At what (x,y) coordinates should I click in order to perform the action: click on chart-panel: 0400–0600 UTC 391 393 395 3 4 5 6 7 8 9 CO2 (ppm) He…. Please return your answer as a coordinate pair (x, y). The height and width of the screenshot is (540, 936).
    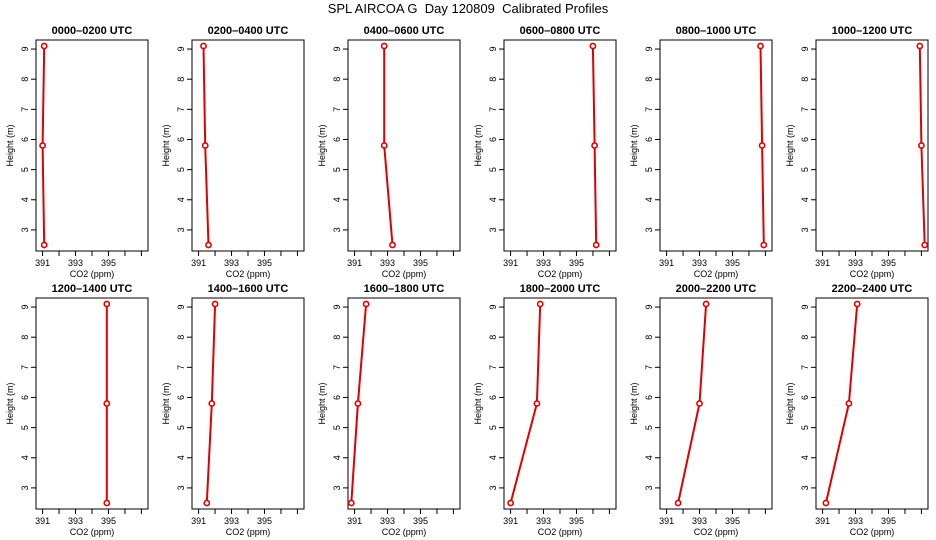
    Looking at the image, I should click on (389, 152).